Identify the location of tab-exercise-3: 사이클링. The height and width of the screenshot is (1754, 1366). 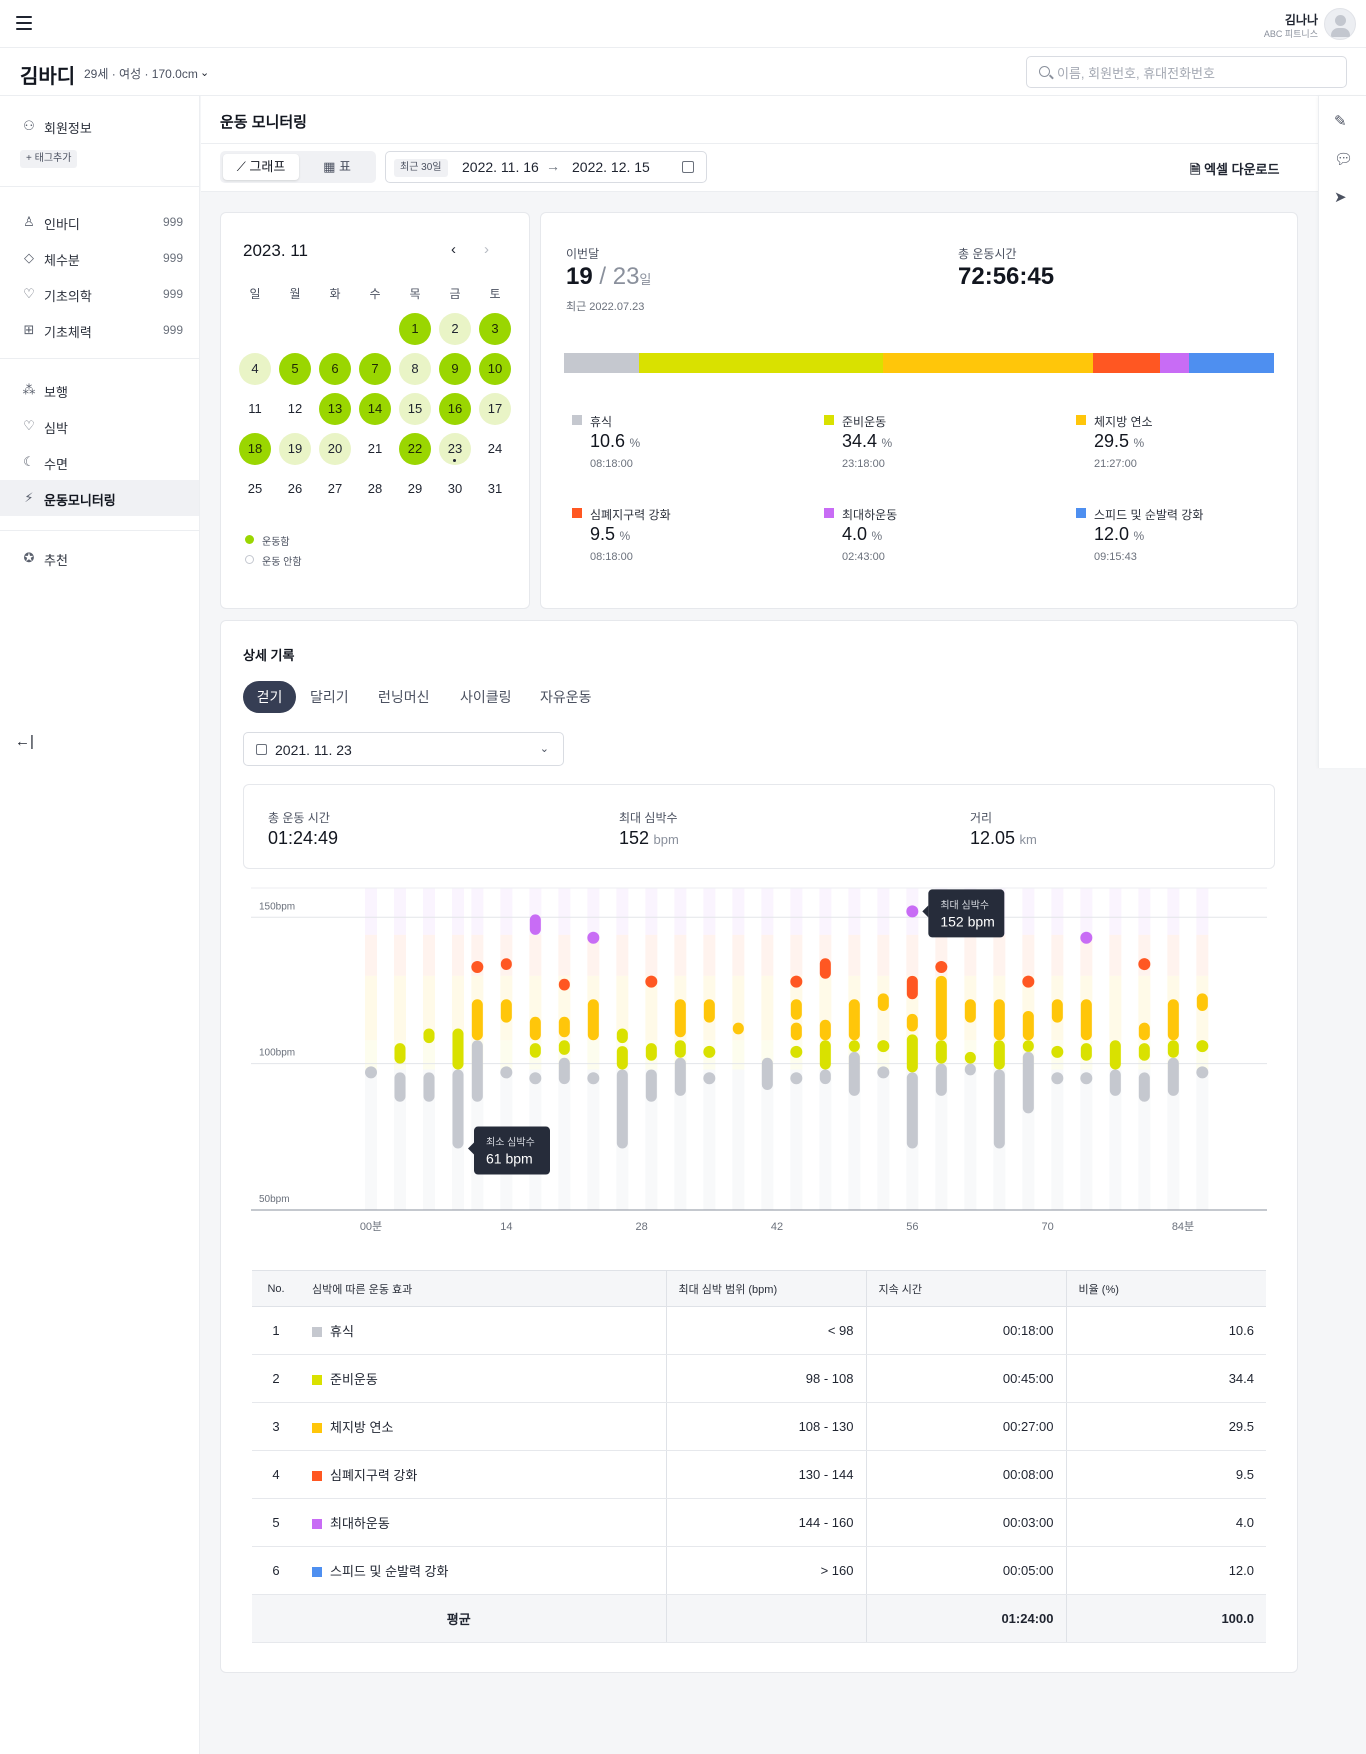
(486, 697).